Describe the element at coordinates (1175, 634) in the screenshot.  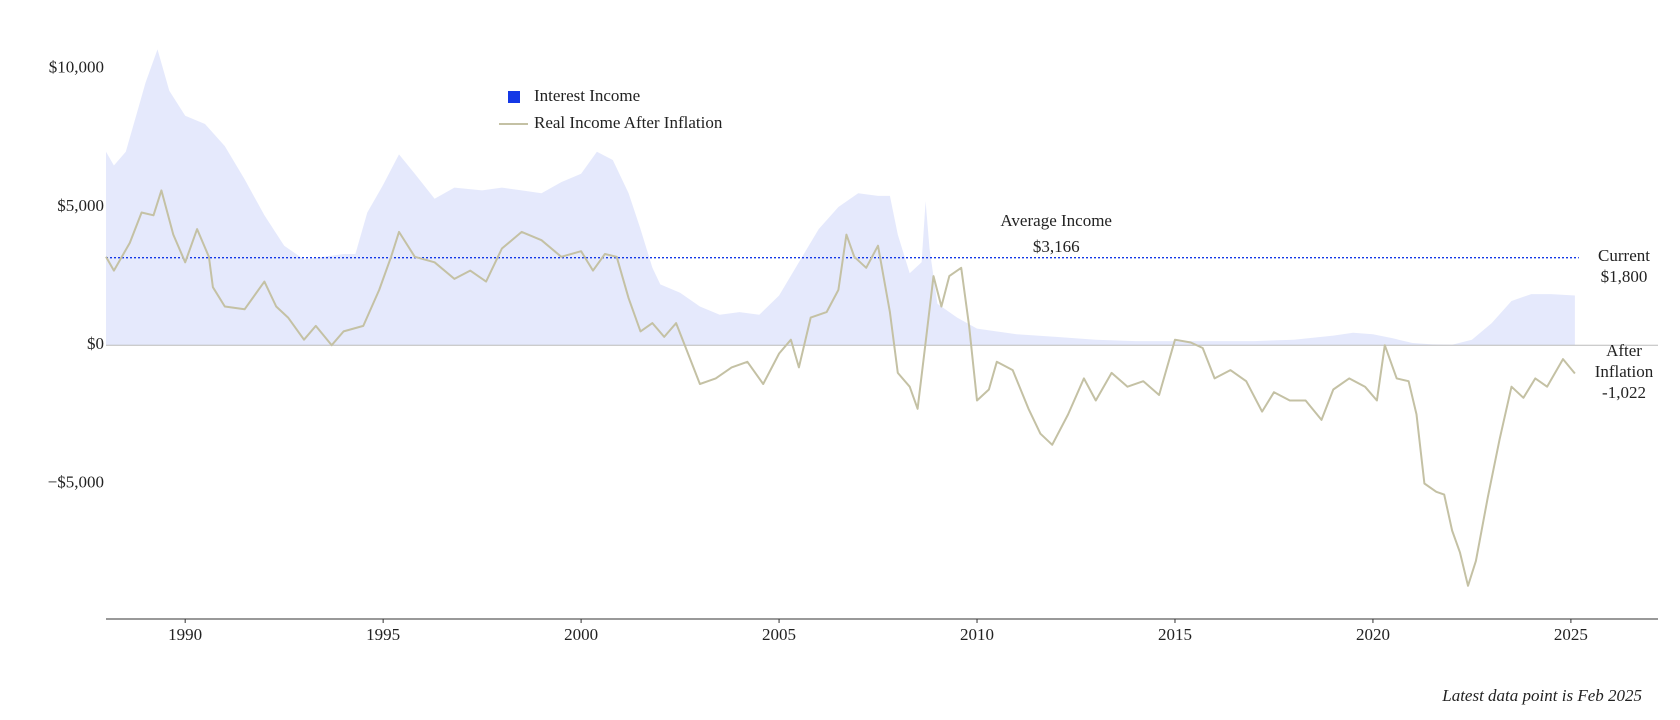
I see `x-tick-label: 2015` at that location.